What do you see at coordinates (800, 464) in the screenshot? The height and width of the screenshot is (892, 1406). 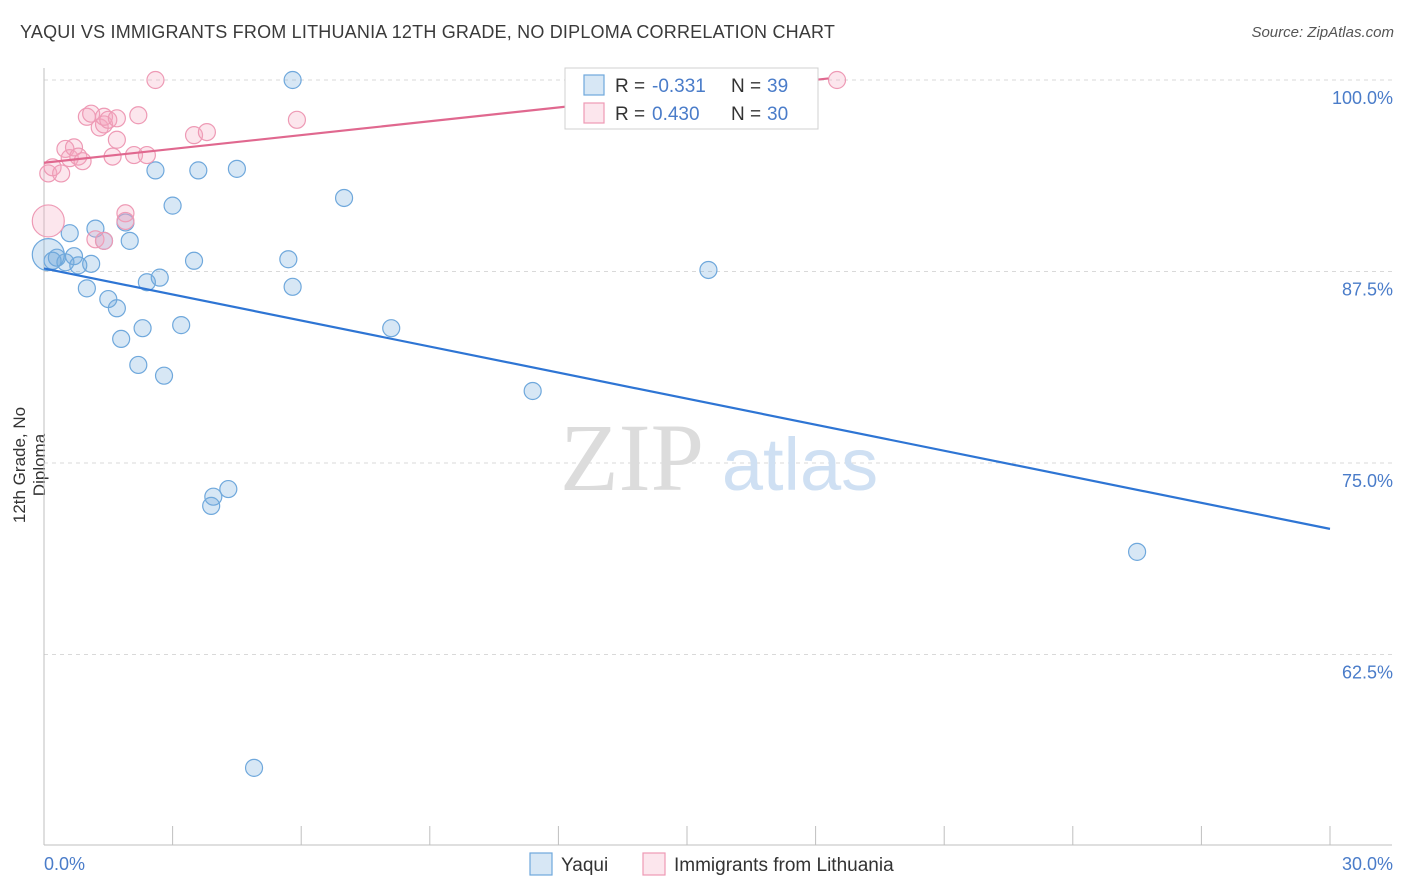 I see `watermark-atlas: atlas` at bounding box center [800, 464].